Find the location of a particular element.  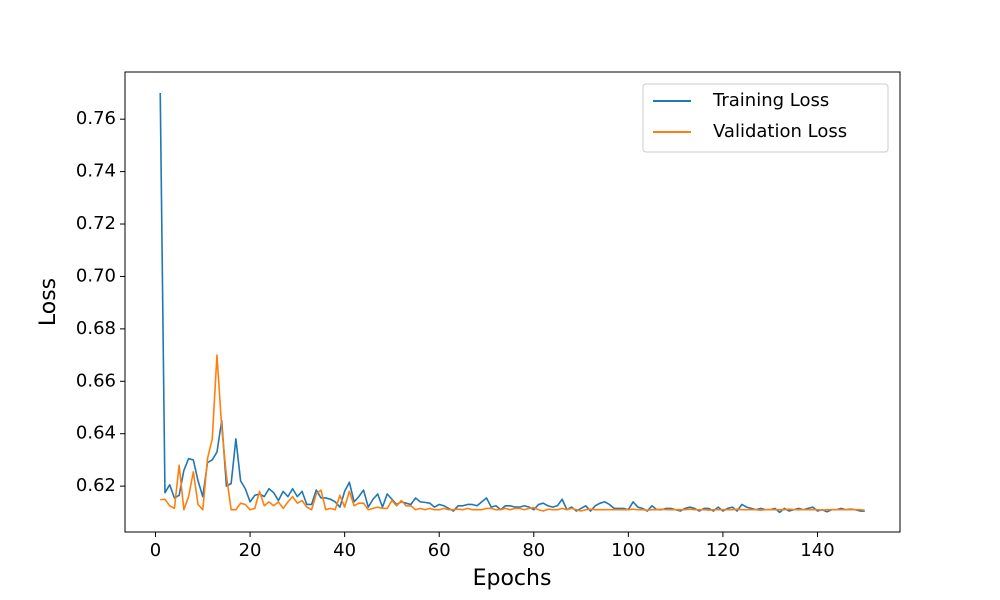

x-tick-label: 80 is located at coordinates (533, 550).